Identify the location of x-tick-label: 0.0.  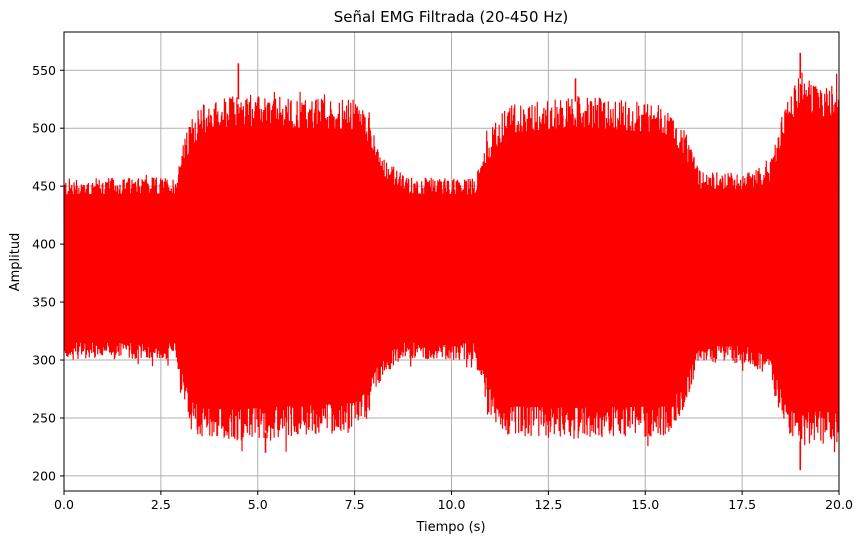
(64, 504).